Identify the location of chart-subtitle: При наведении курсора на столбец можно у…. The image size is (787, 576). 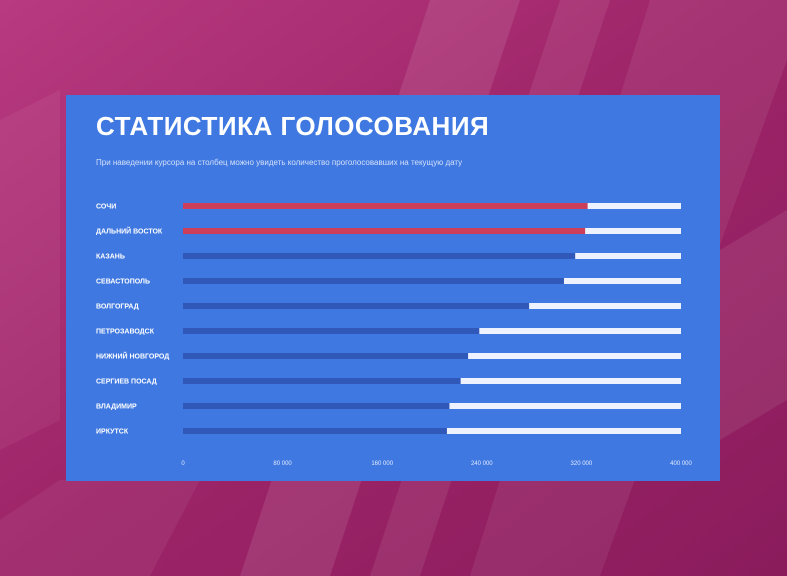
(279, 162).